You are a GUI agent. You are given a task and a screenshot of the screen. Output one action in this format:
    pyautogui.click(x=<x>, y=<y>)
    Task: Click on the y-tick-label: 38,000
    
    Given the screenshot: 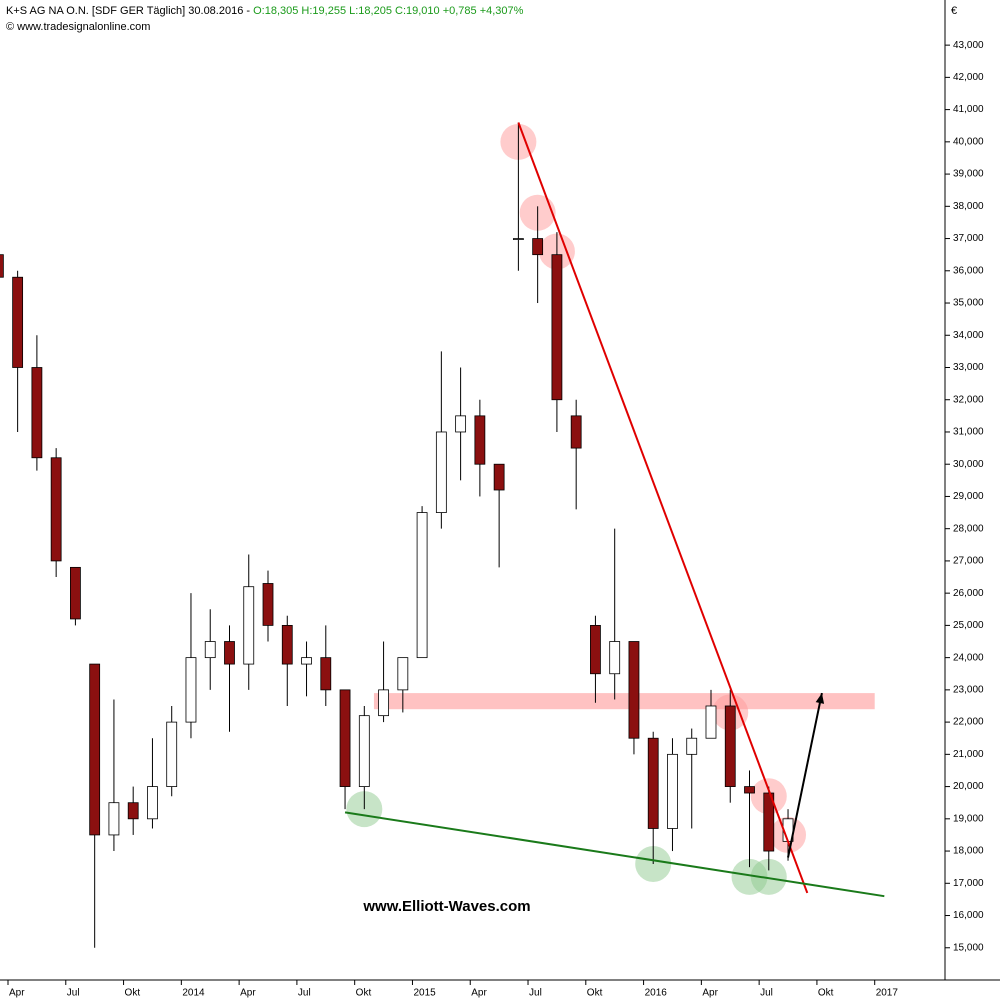 What is the action you would take?
    pyautogui.click(x=968, y=206)
    